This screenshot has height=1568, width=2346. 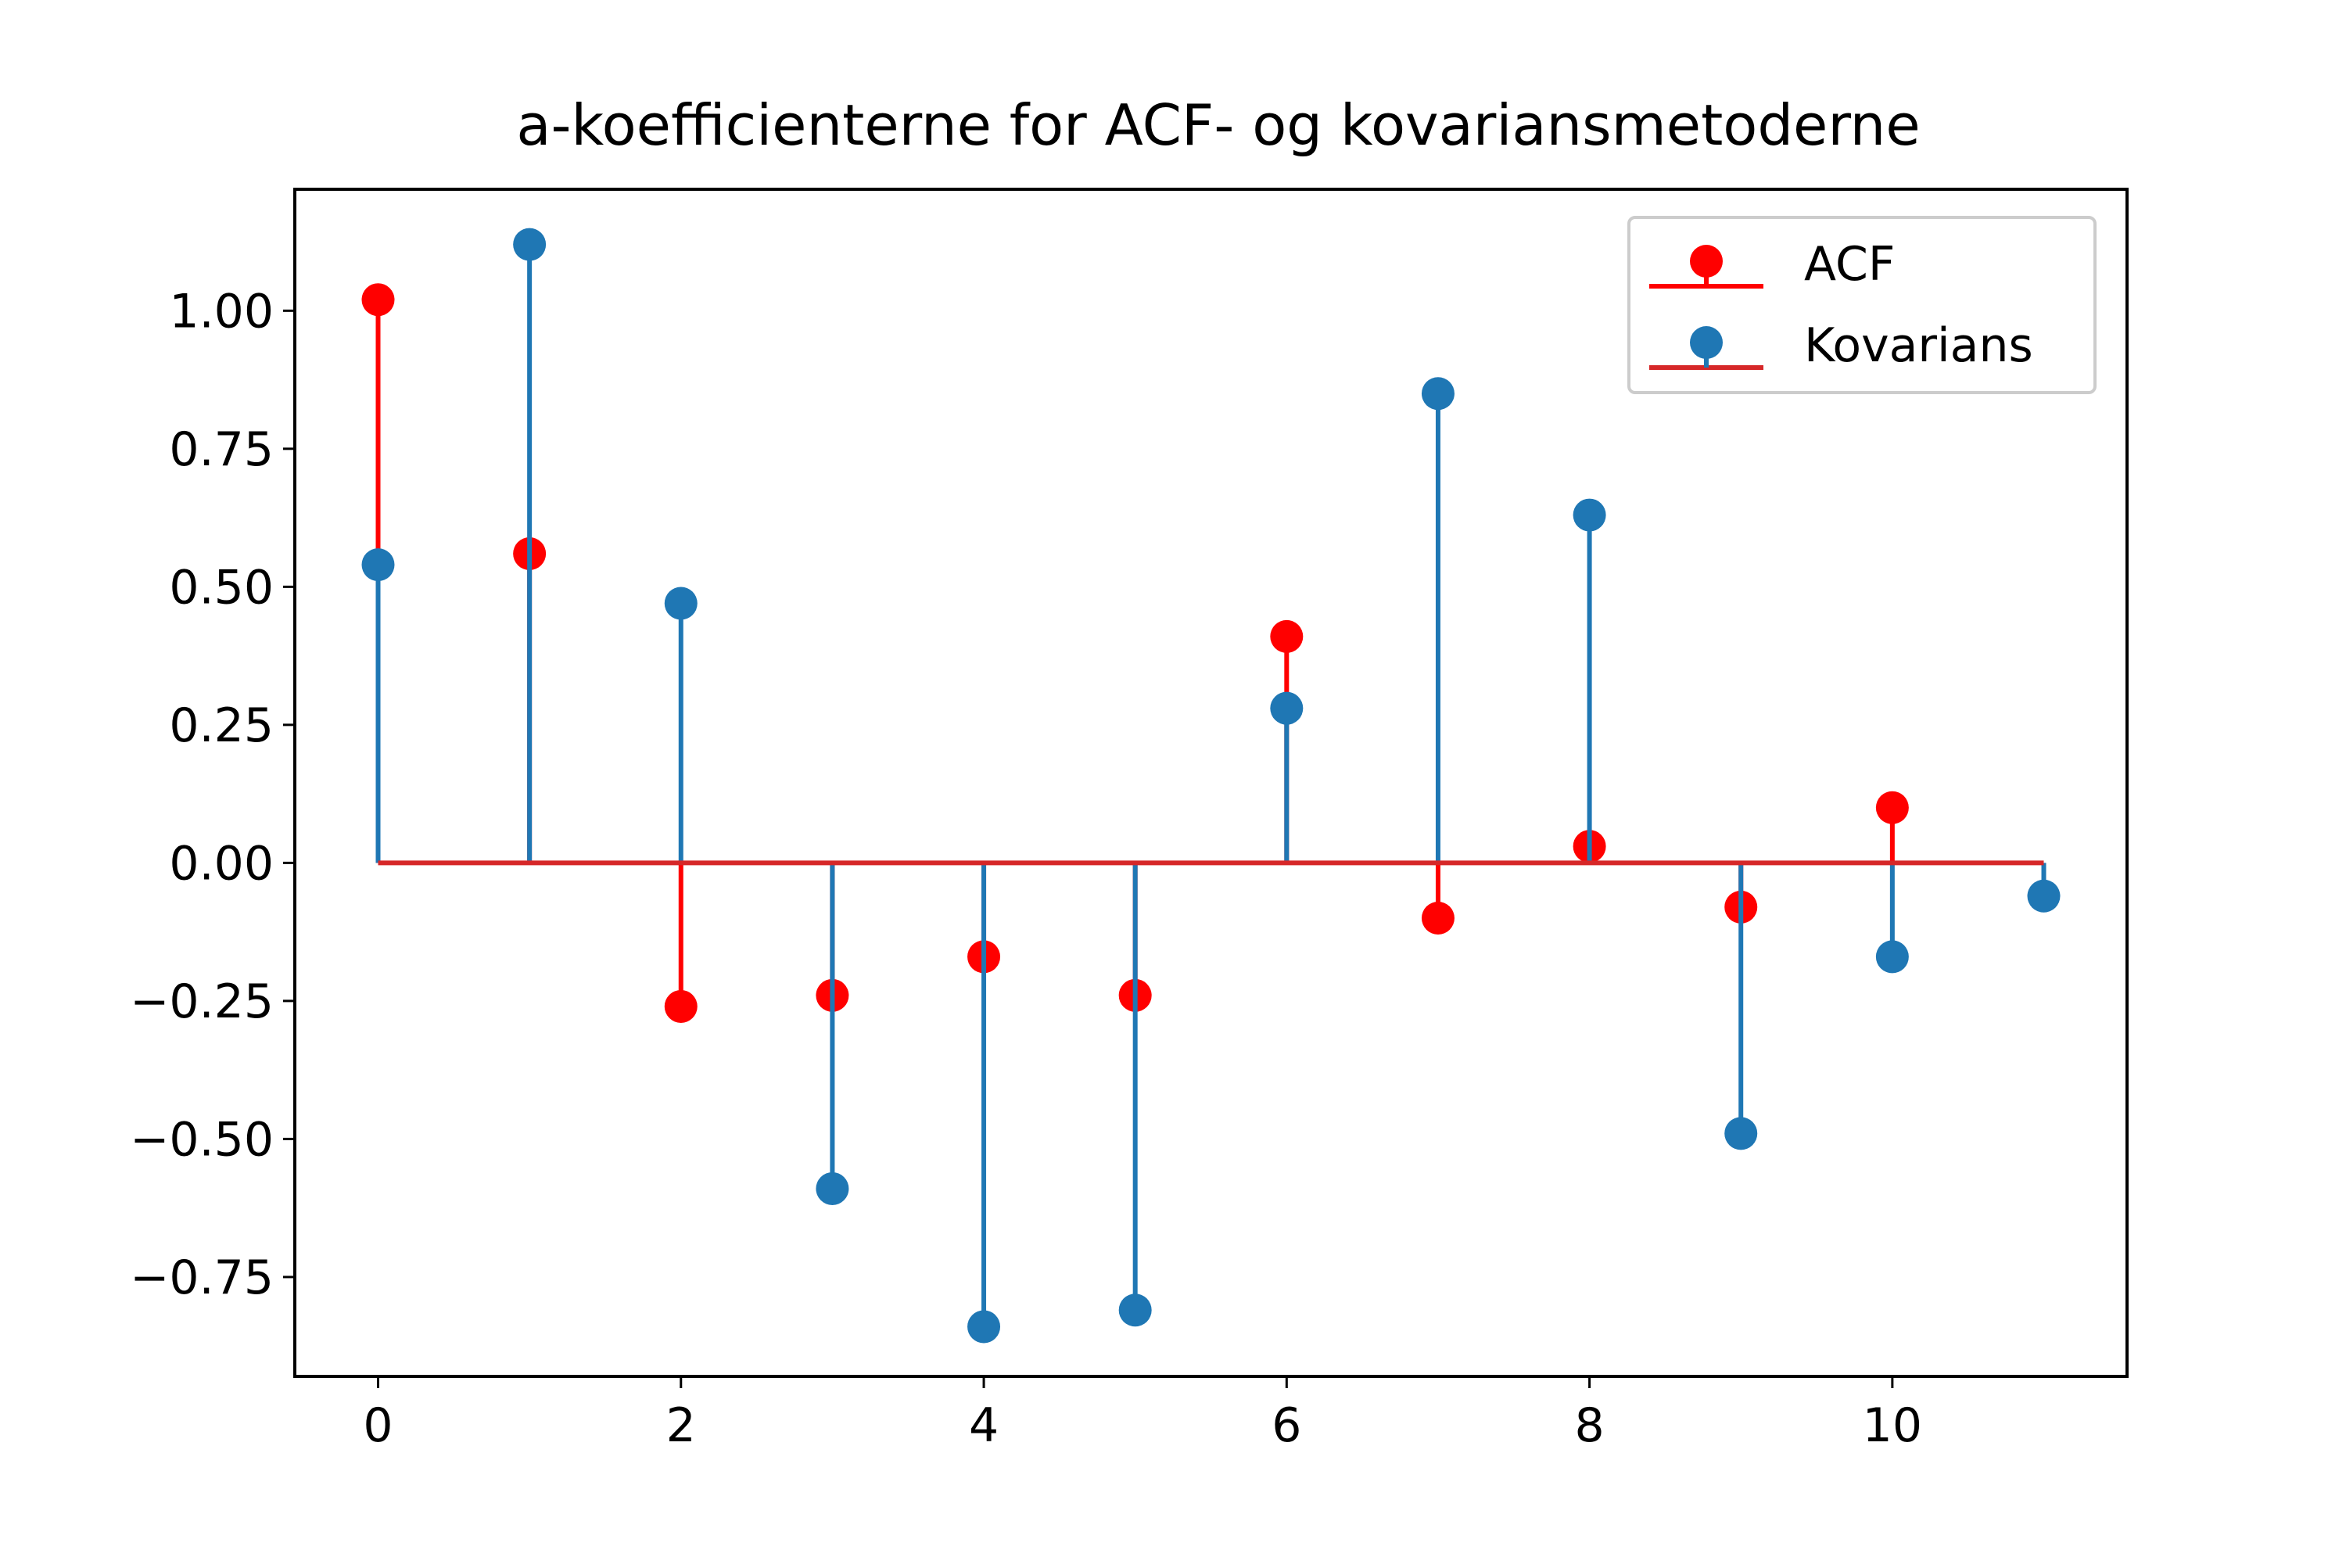 I want to click on legend-entry-kovarians: Kovarians, so click(x=1841, y=345).